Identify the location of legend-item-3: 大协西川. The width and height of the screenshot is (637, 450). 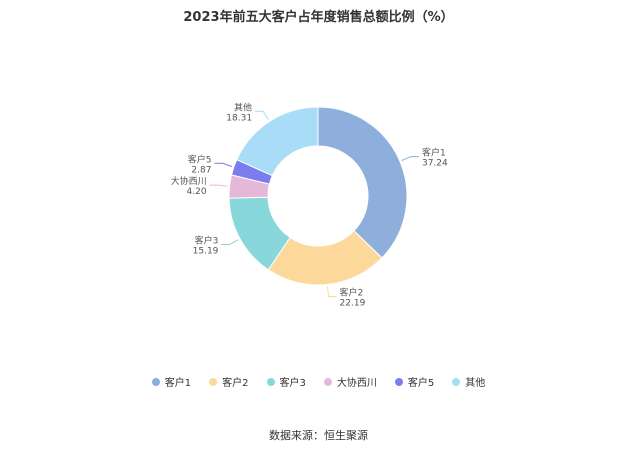
(350, 381).